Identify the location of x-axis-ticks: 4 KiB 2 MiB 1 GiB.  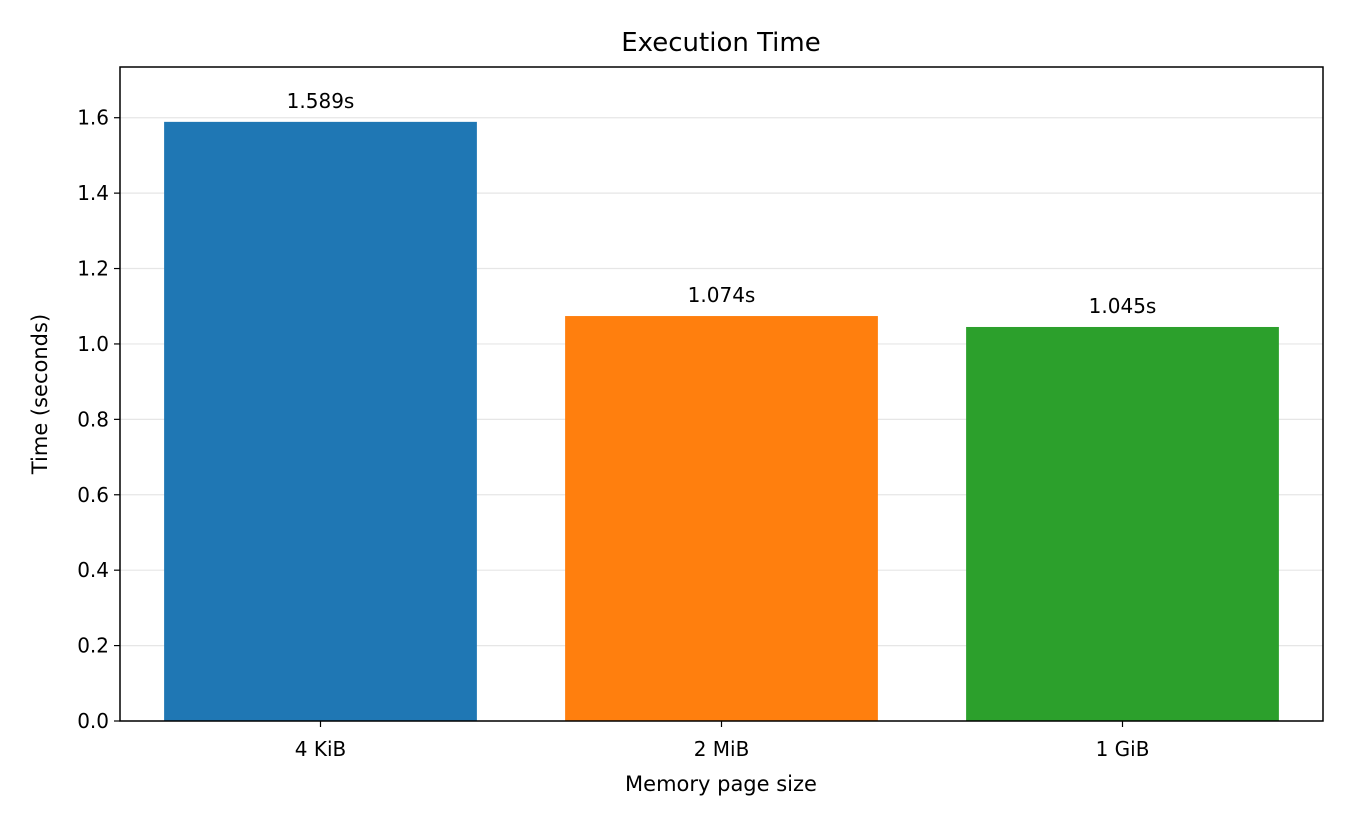
(722, 741).